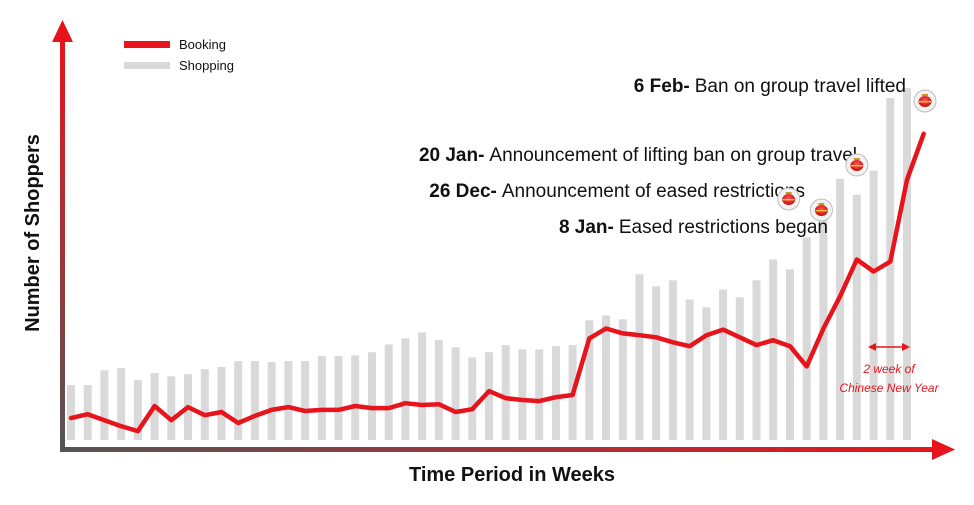 This screenshot has width=974, height=505. What do you see at coordinates (653, 191) in the screenshot?
I see `annotation-text: Announcement of eased restrictions` at bounding box center [653, 191].